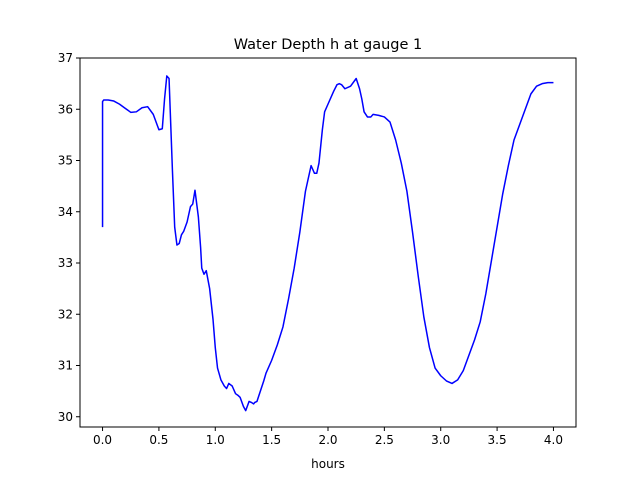 This screenshot has height=480, width=640. What do you see at coordinates (65, 366) in the screenshot?
I see `y-tick-label: 31` at bounding box center [65, 366].